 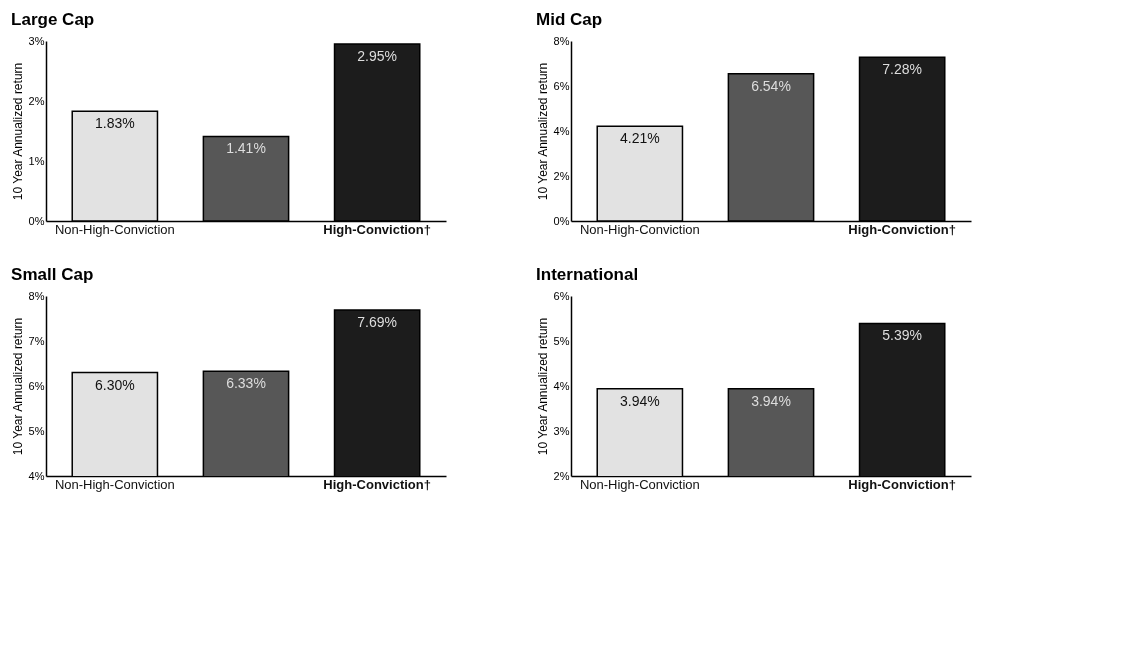 I want to click on data-label: 6.30%, so click(x=115, y=384).